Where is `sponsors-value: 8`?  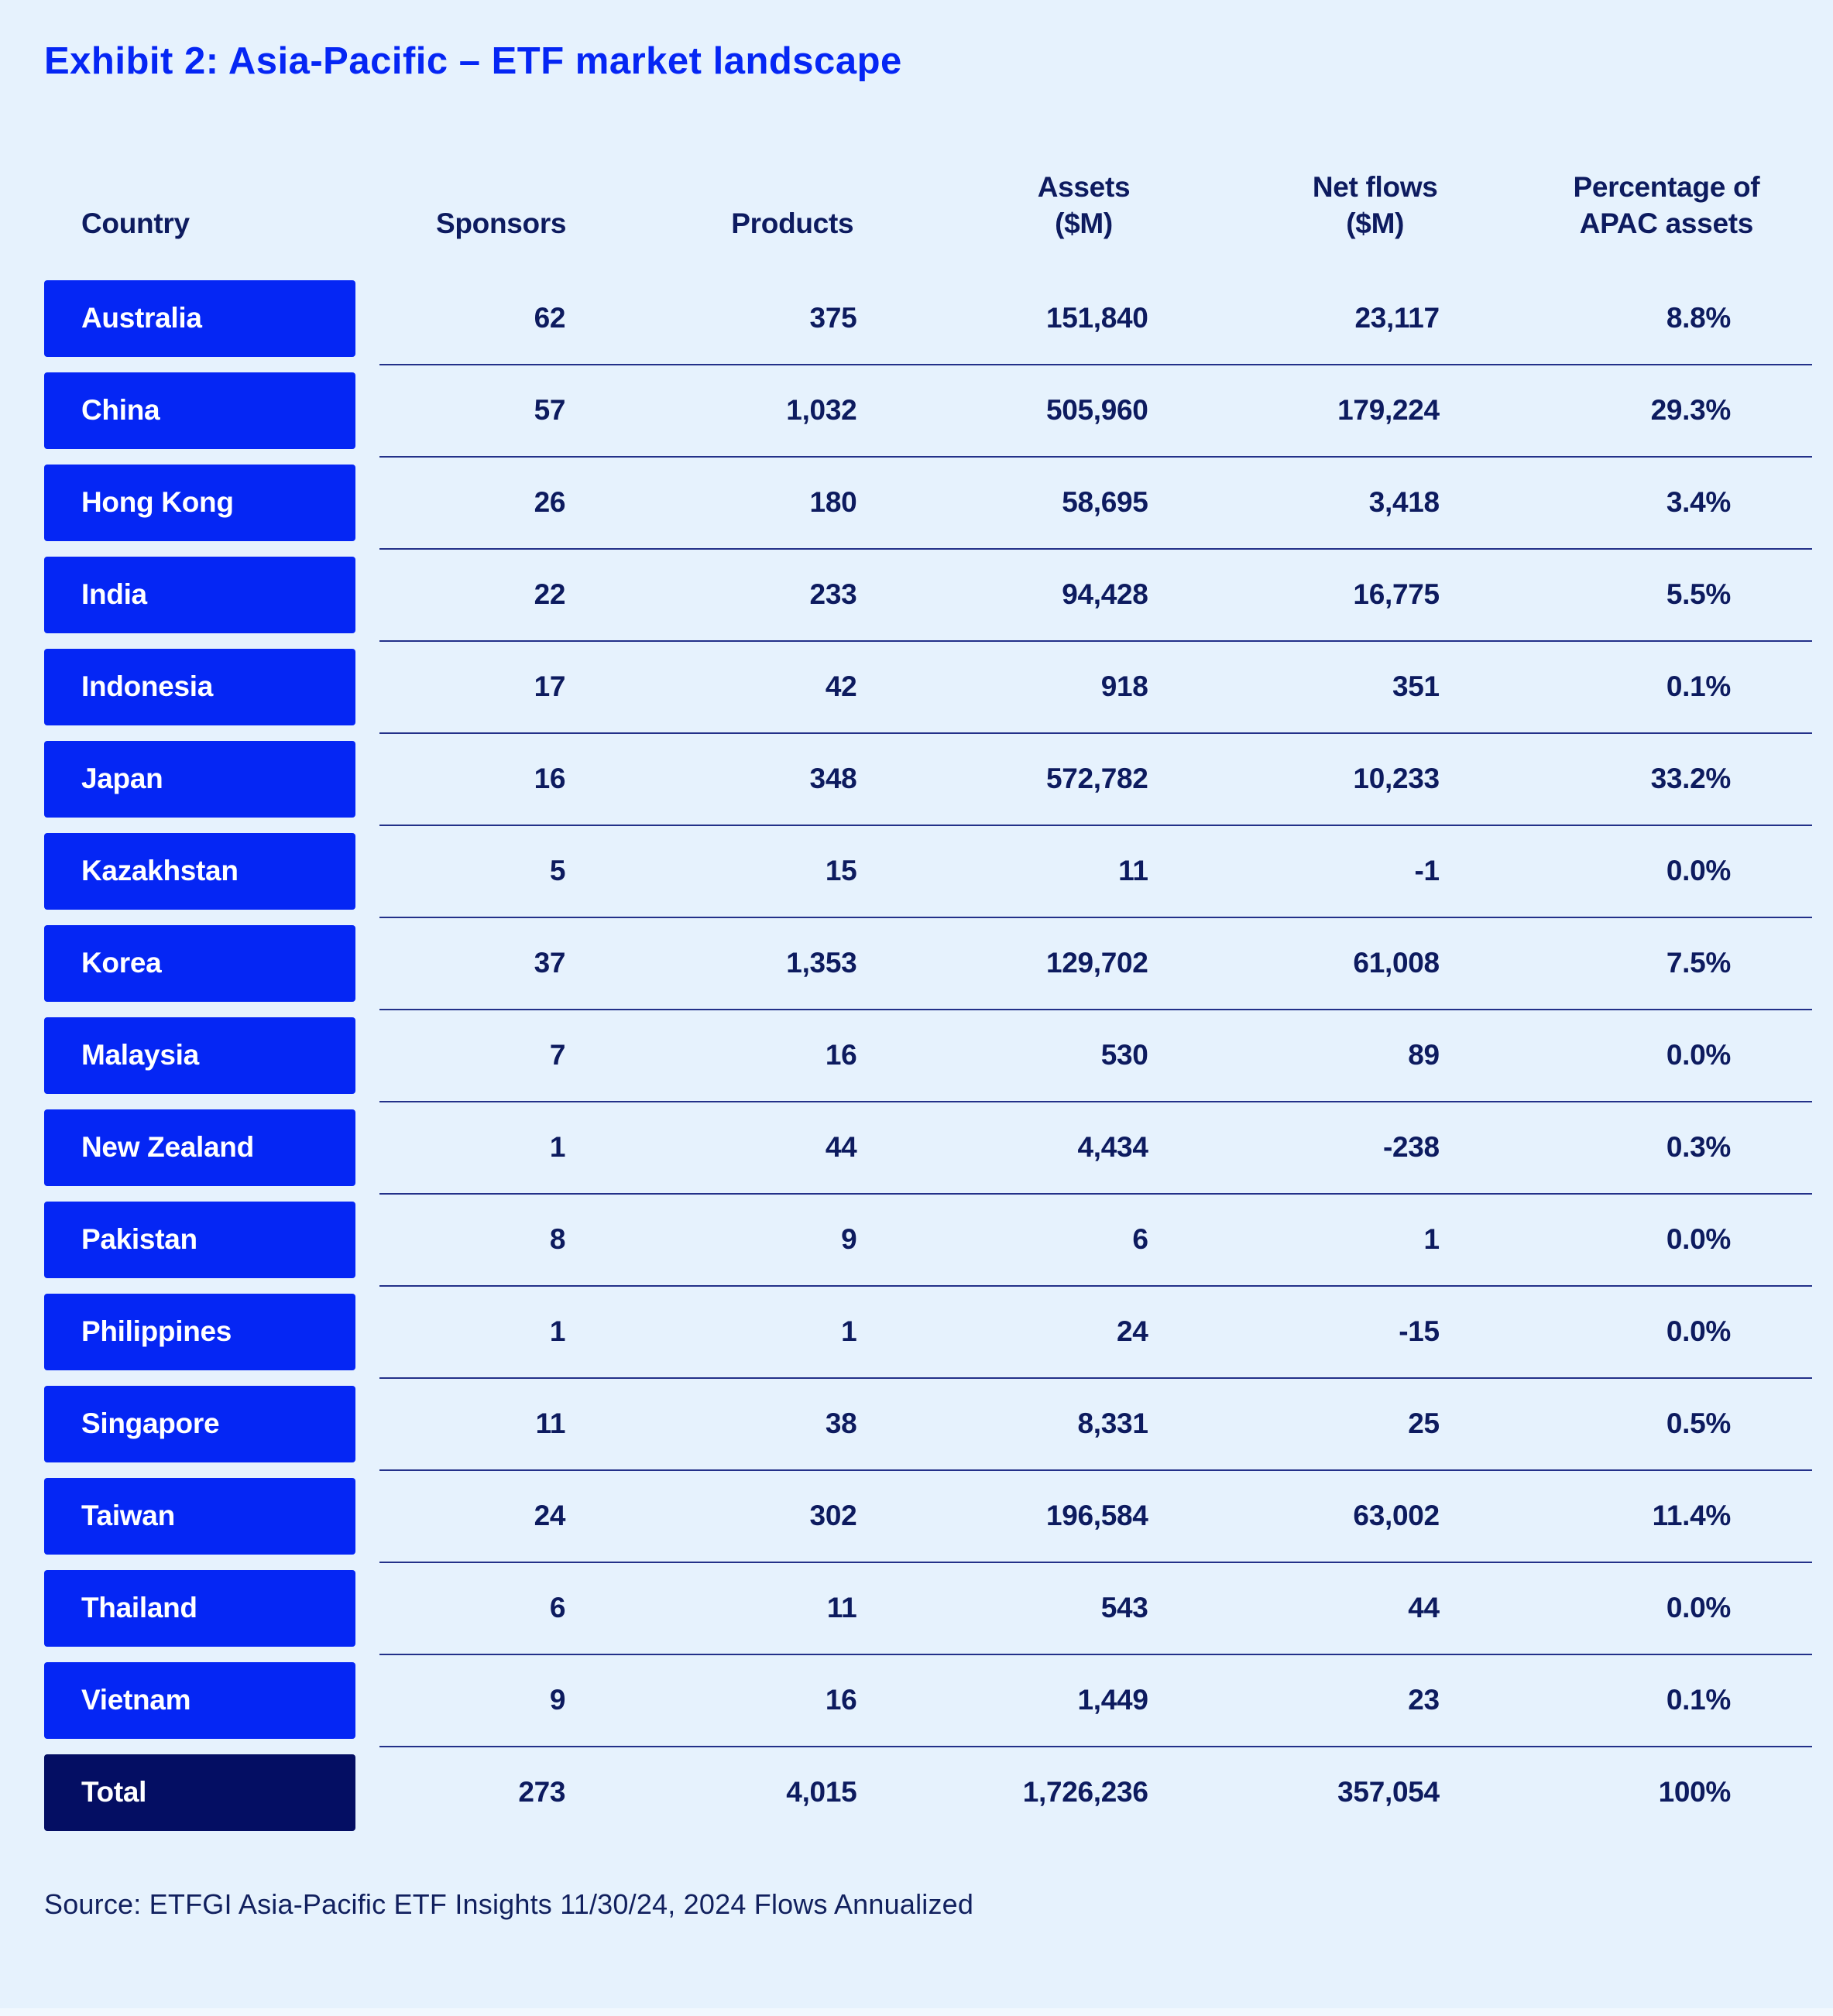 sponsors-value: 8 is located at coordinates (557, 1239).